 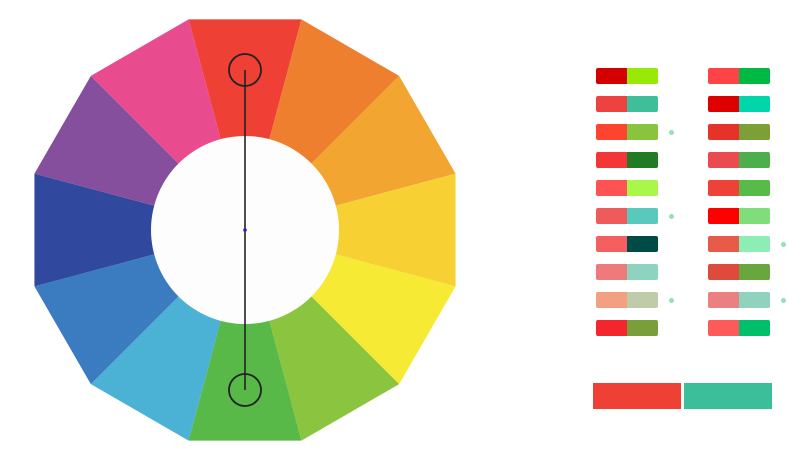 I want to click on palette-list-left, so click(x=641, y=208).